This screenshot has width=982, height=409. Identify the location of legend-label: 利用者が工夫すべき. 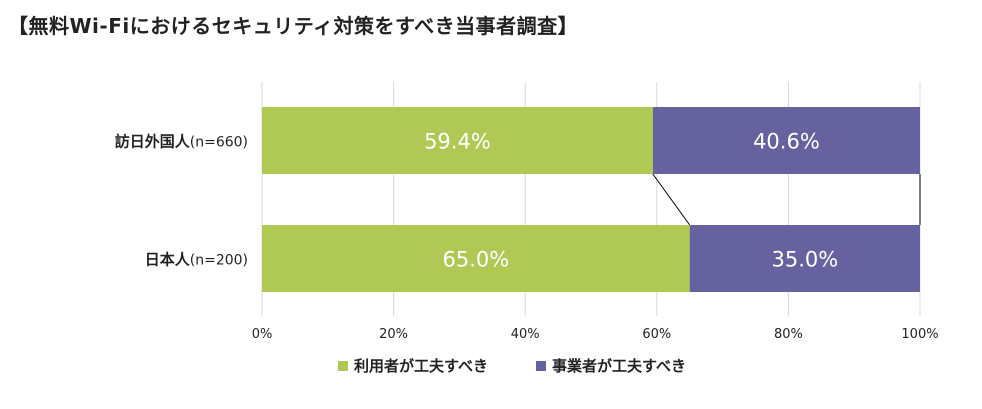
(421, 366).